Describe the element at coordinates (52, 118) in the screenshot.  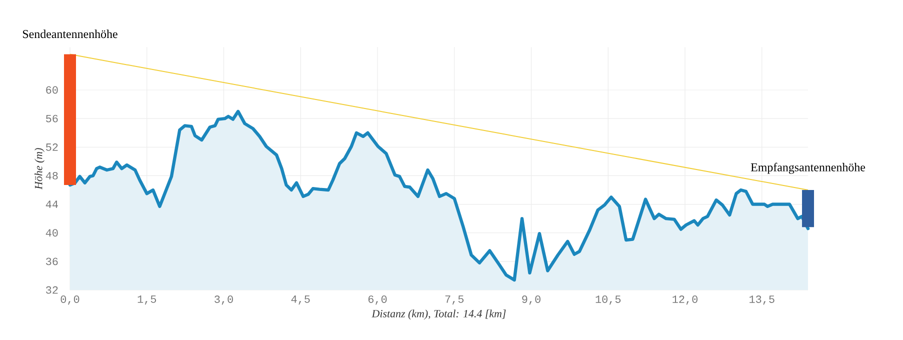
I see `y-tick-label: 56` at that location.